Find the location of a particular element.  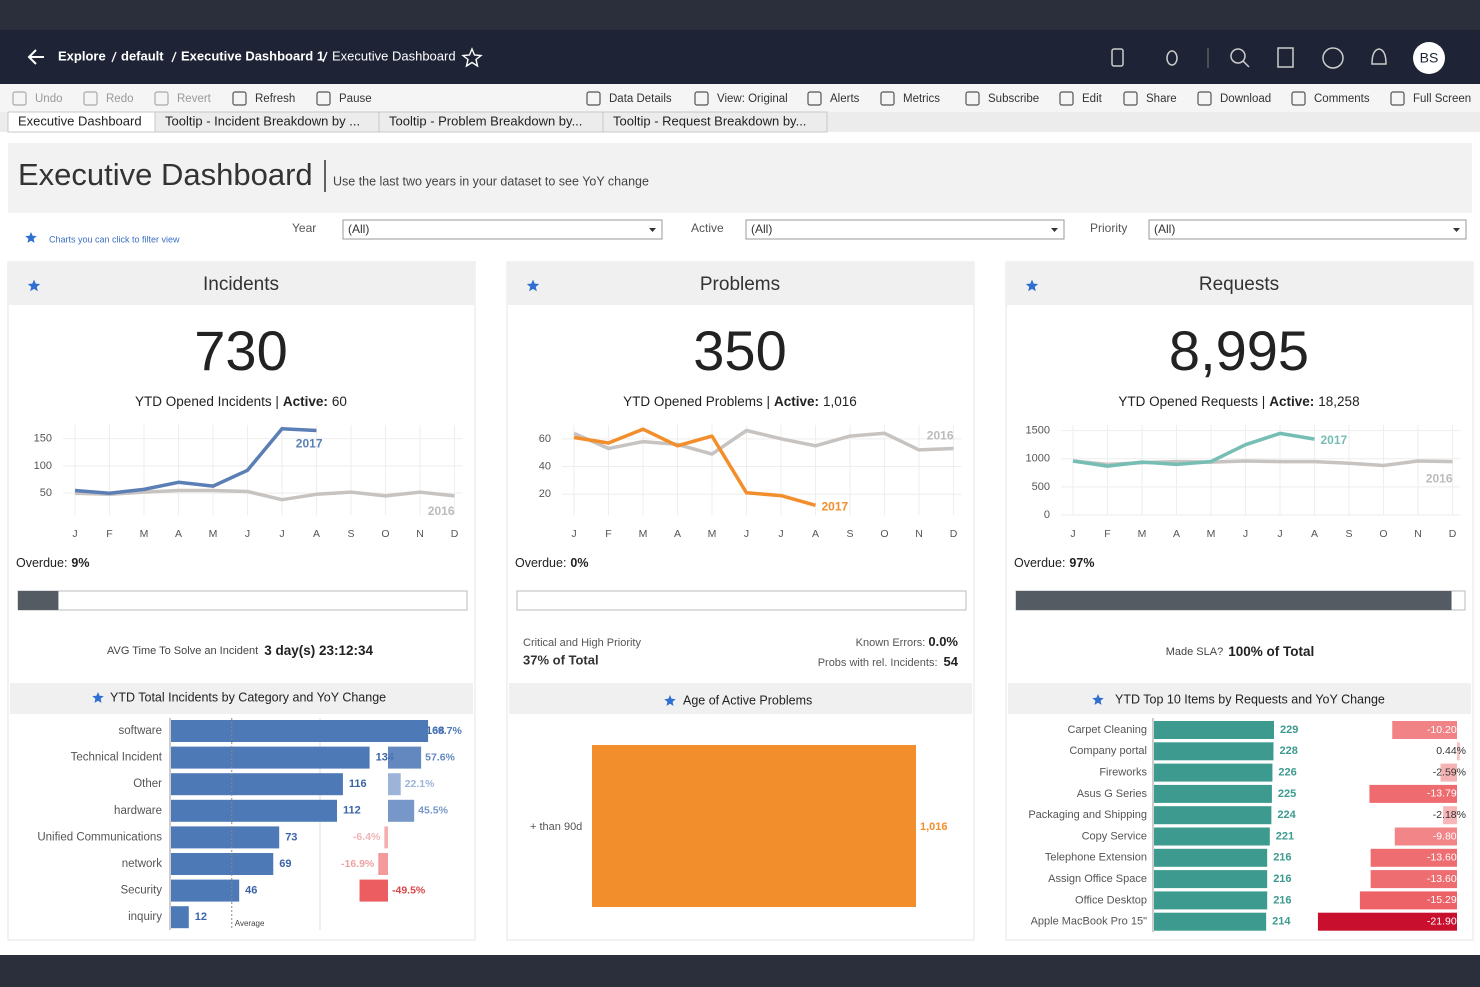

toolbar-button: Refresh is located at coordinates (275, 99).